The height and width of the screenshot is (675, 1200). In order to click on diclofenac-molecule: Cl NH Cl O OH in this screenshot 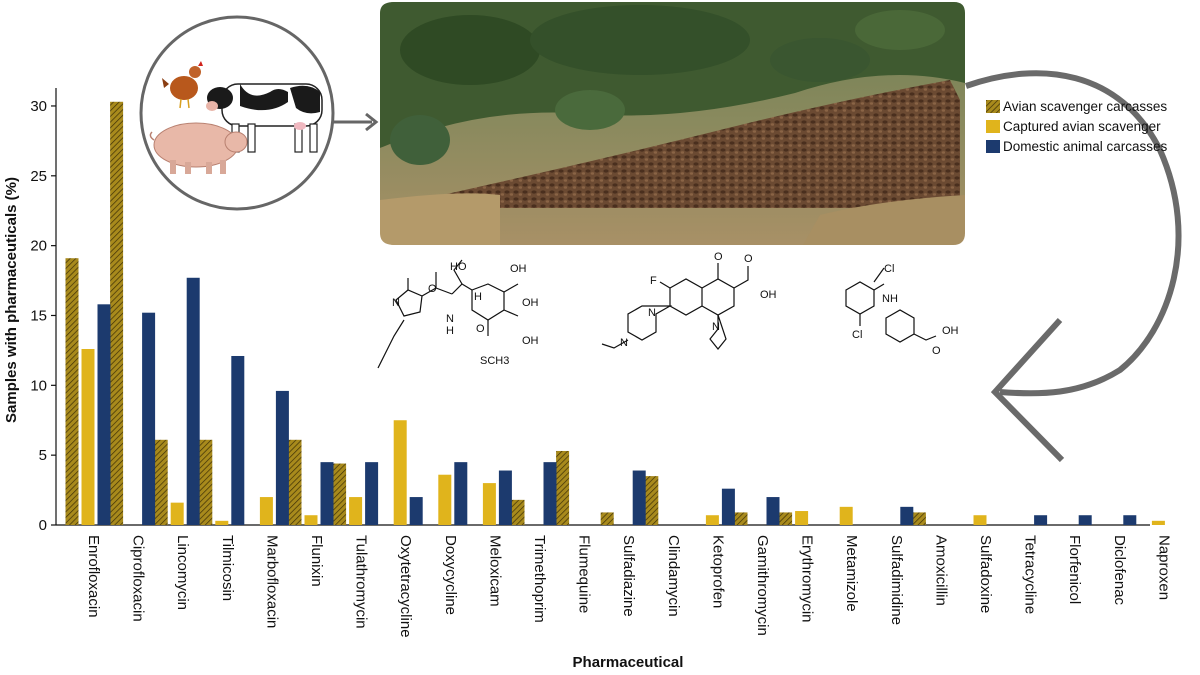, I will do `click(902, 310)`.